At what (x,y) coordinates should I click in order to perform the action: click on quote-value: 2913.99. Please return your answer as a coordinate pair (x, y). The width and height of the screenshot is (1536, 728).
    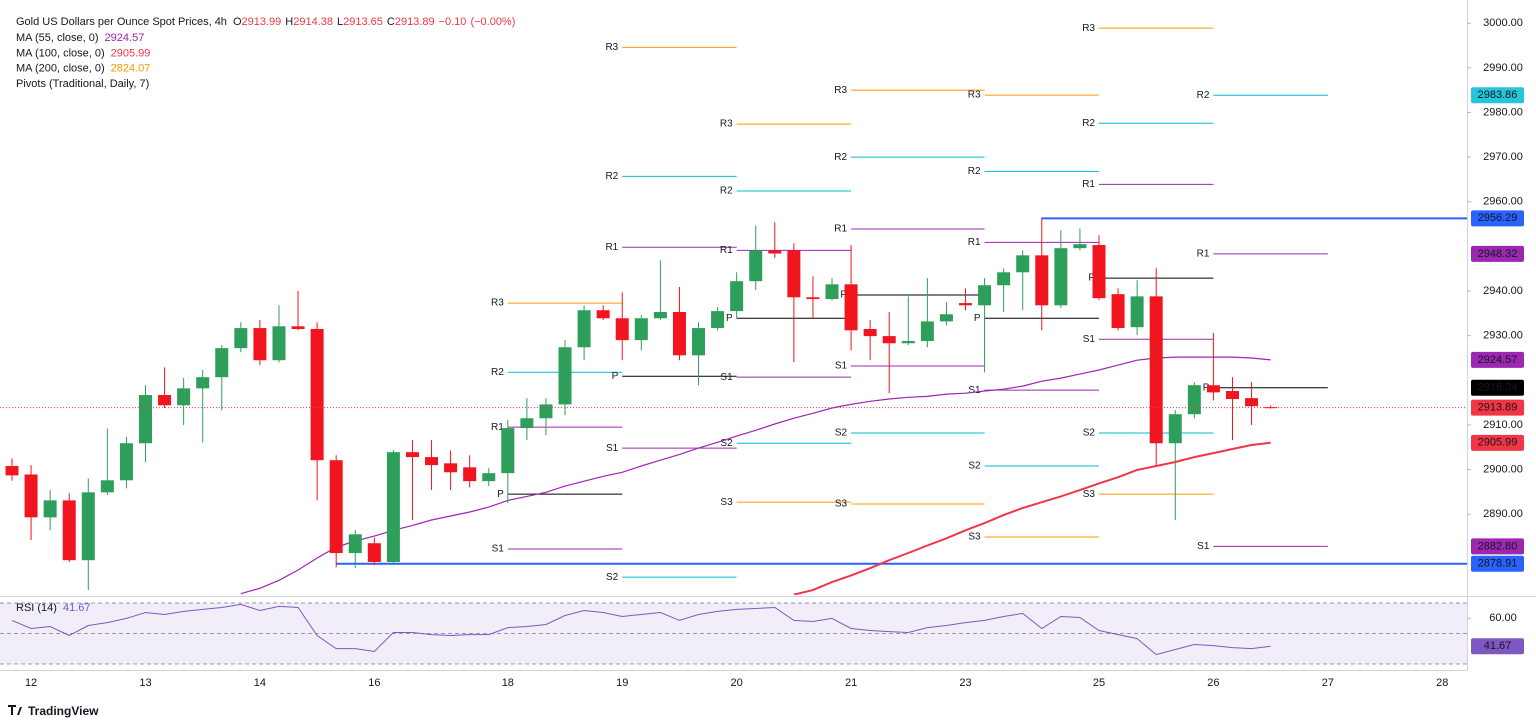
    Looking at the image, I should click on (262, 22).